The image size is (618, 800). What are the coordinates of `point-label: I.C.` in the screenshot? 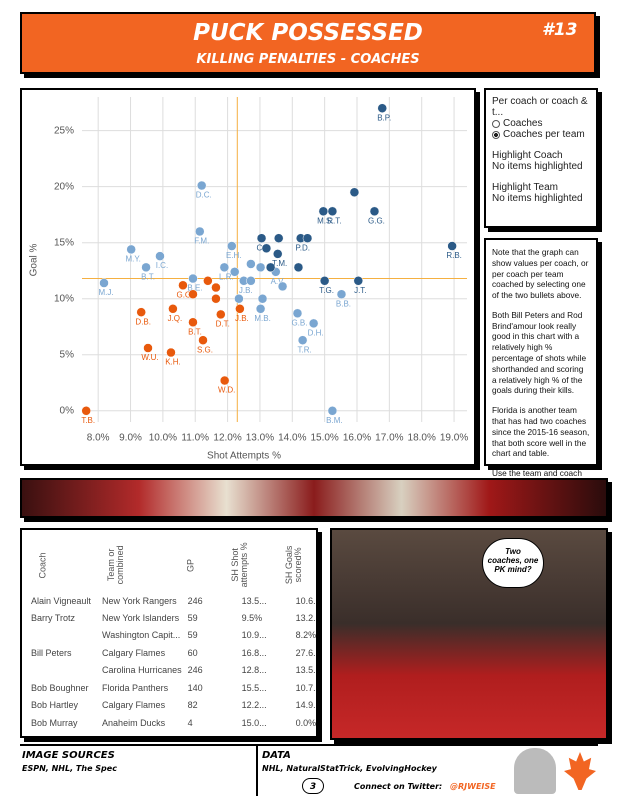 It's located at (162, 265).